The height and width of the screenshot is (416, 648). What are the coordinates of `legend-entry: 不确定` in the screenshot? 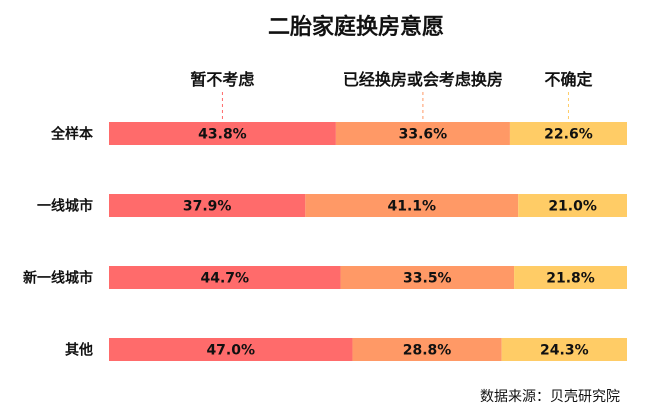 It's located at (568, 79).